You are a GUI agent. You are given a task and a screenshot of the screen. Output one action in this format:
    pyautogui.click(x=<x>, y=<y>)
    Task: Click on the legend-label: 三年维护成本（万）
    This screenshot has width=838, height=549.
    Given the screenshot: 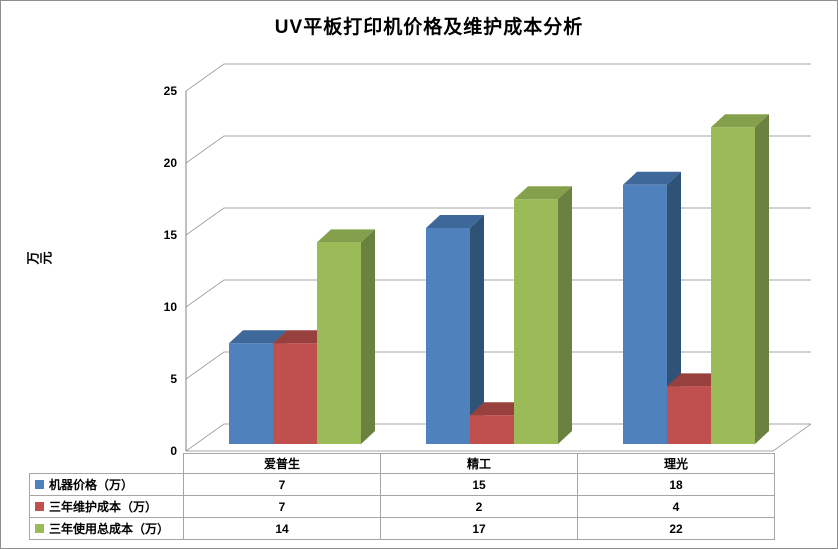 What is the action you would take?
    pyautogui.click(x=103, y=507)
    